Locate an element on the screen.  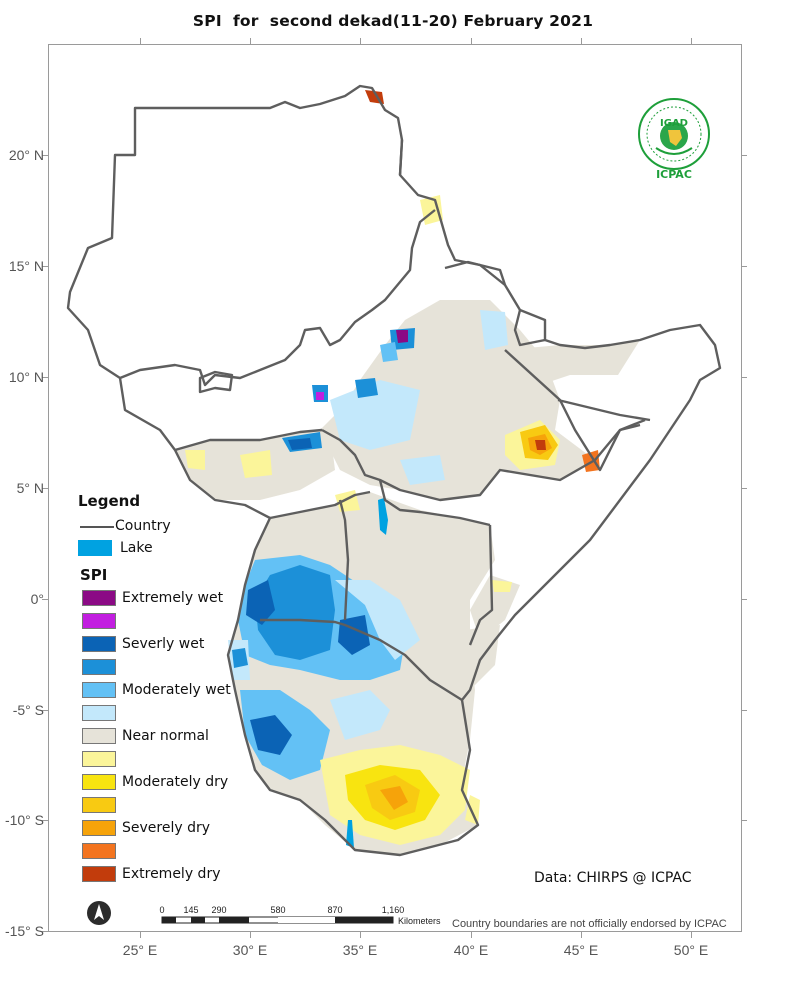
lat-label: -10° S is located at coordinates (24, 820).